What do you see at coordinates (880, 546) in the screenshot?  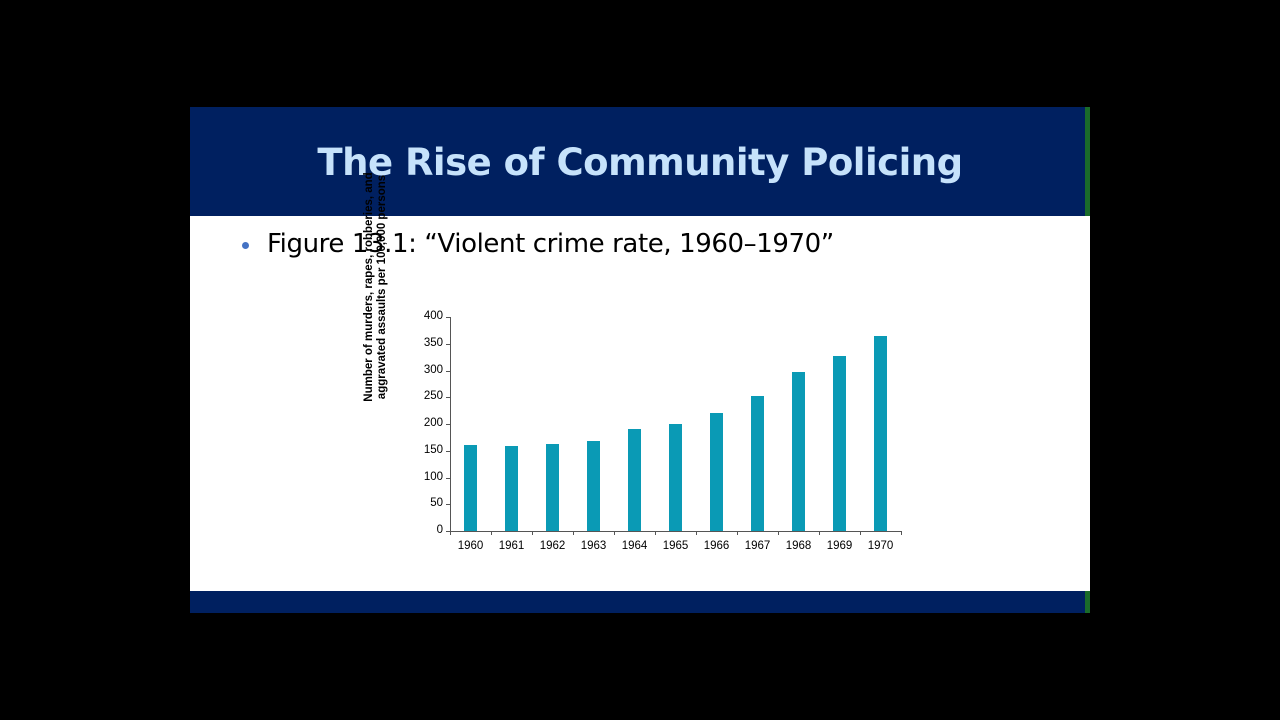 I see `x-tick-label: 1970` at bounding box center [880, 546].